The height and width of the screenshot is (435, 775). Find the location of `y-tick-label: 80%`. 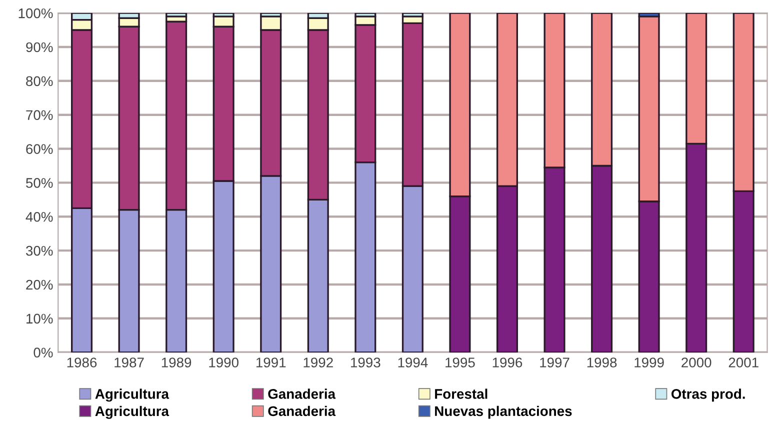

y-tick-label: 80% is located at coordinates (39, 81).